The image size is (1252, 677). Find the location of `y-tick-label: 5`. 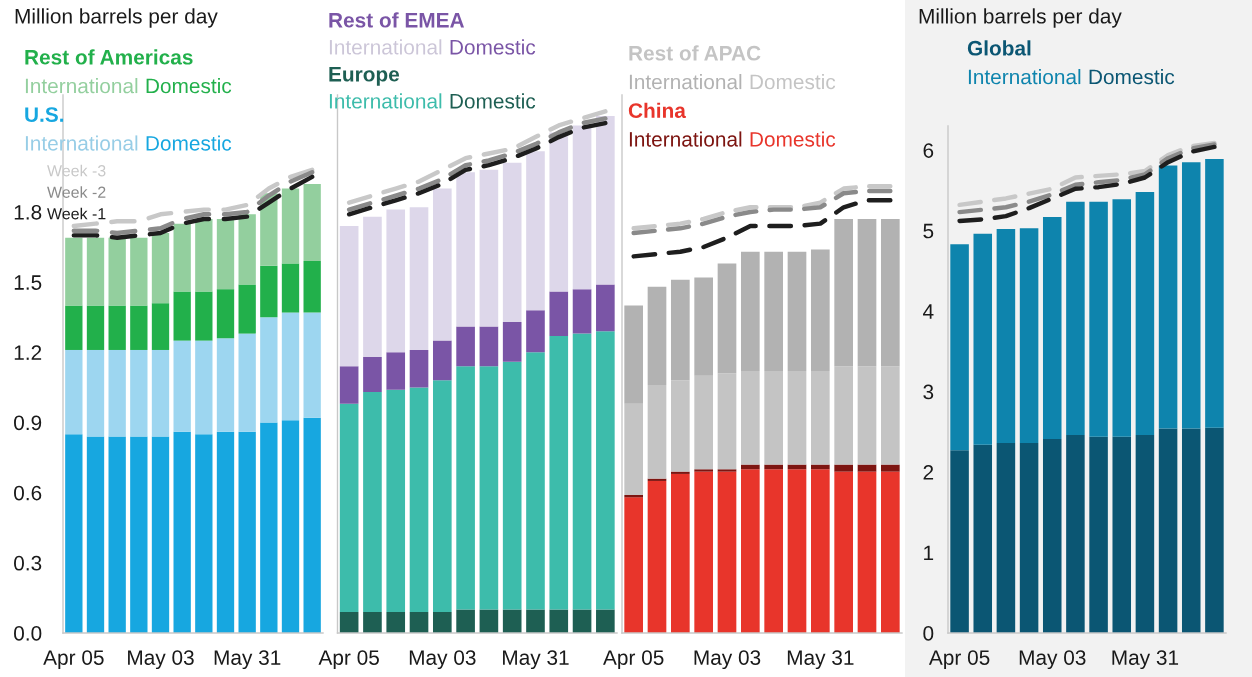

y-tick-label: 5 is located at coordinates (928, 231).